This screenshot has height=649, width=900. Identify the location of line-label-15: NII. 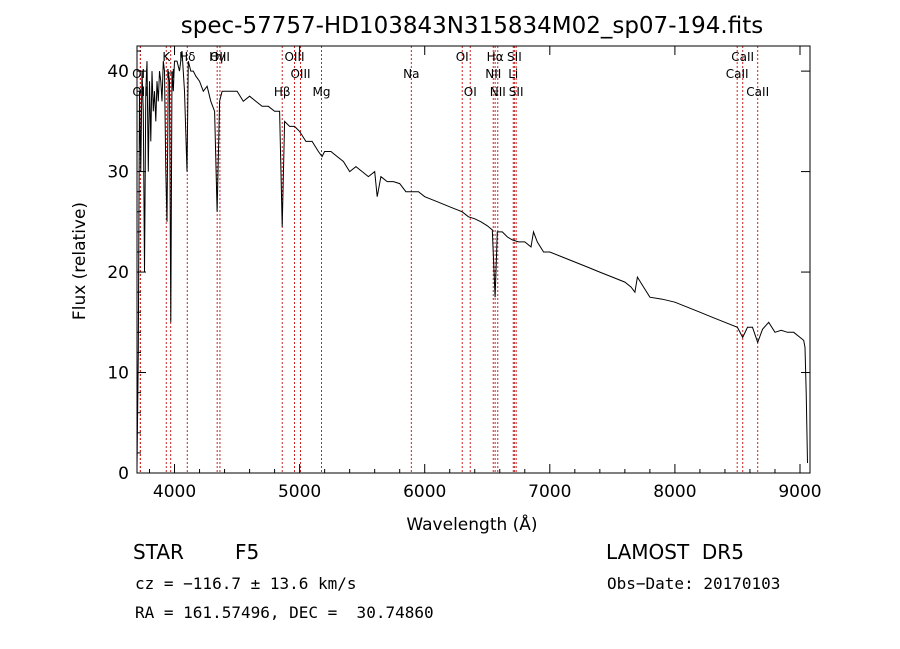
(493, 74).